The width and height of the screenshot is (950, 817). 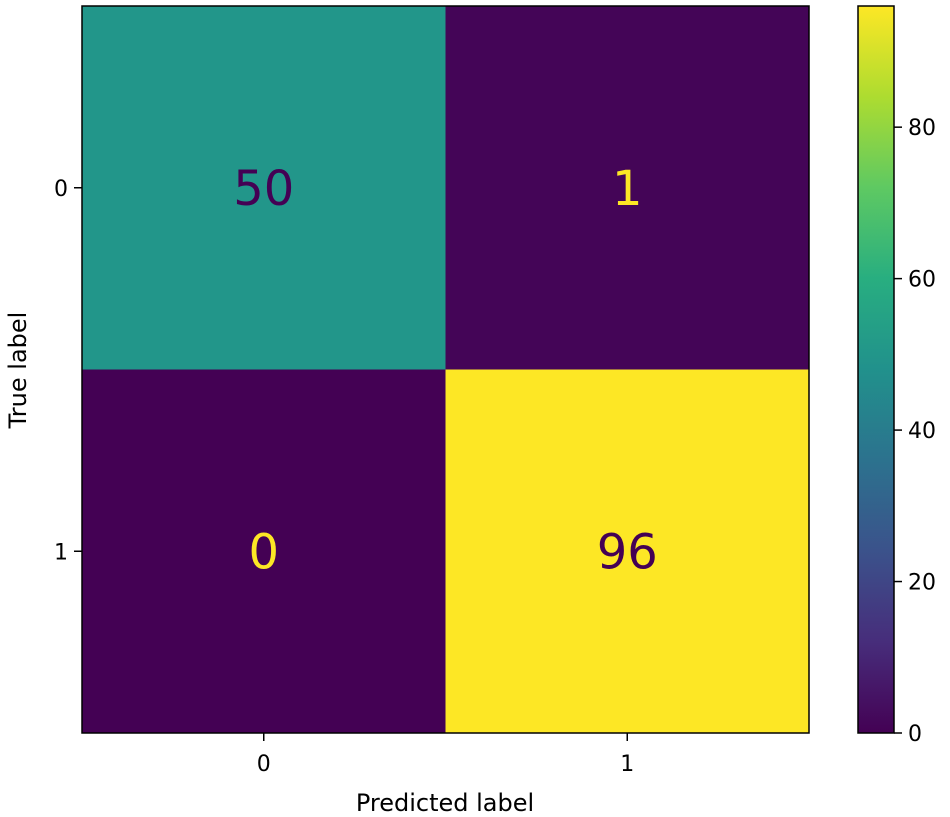 I want to click on x-axis-label: Predicted label, so click(x=445, y=803).